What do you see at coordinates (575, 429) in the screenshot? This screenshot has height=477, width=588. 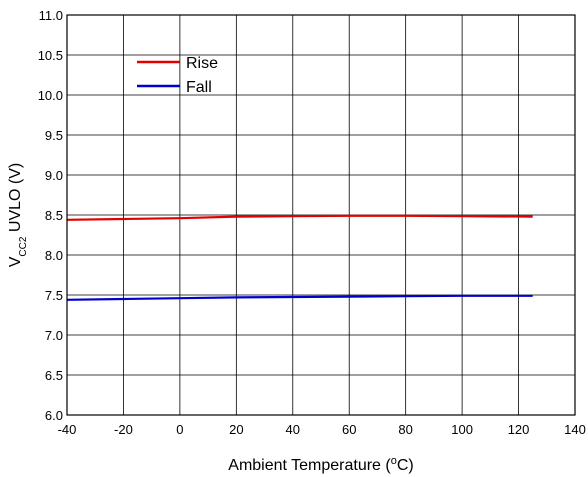 I see `x-tick-label: 140` at bounding box center [575, 429].